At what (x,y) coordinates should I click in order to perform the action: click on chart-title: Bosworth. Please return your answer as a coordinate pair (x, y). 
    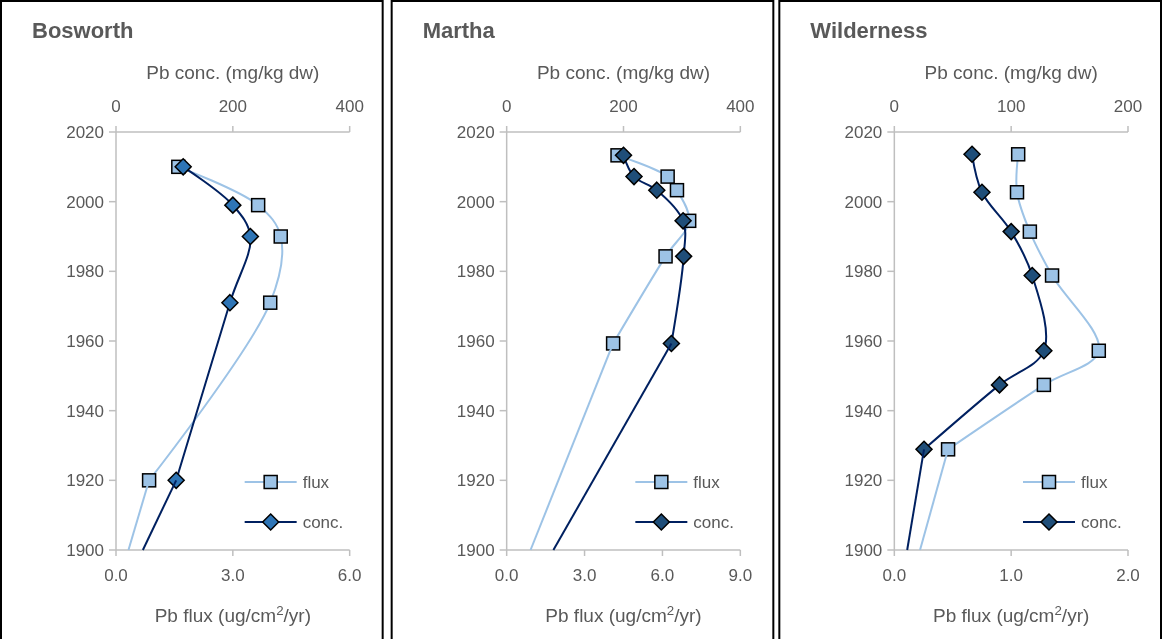
    Looking at the image, I should click on (83, 30).